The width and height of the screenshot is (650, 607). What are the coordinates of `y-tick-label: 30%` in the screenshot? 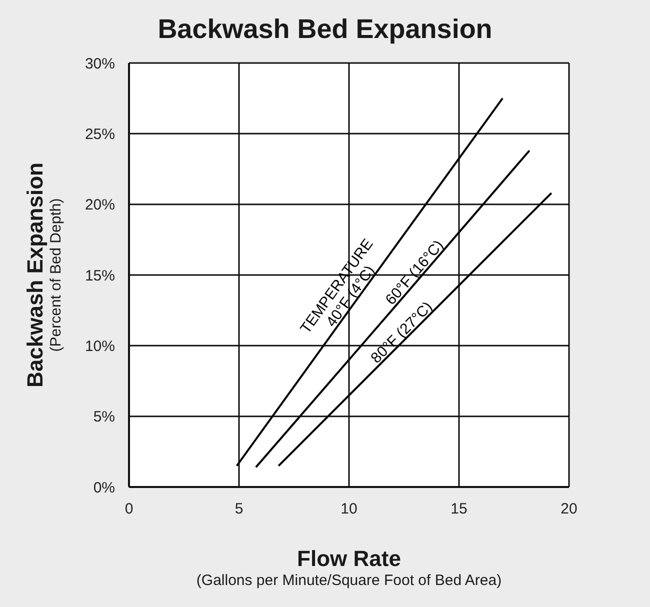 It's located at (99, 63).